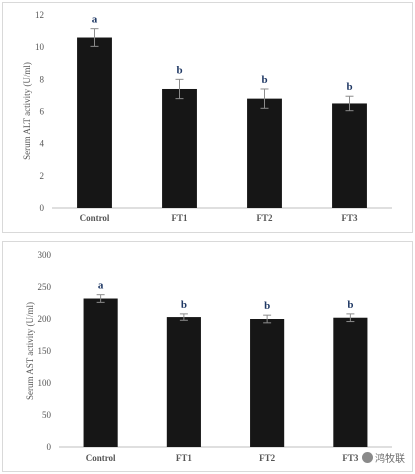 Image resolution: width=415 pixels, height=474 pixels. What do you see at coordinates (42, 176) in the screenshot?
I see `y-tick-label: 2` at bounding box center [42, 176].